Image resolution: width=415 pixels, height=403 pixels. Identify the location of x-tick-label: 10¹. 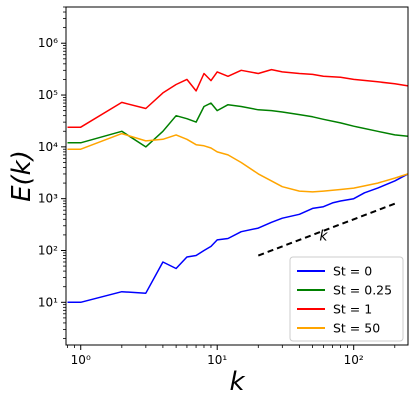
(217, 360).